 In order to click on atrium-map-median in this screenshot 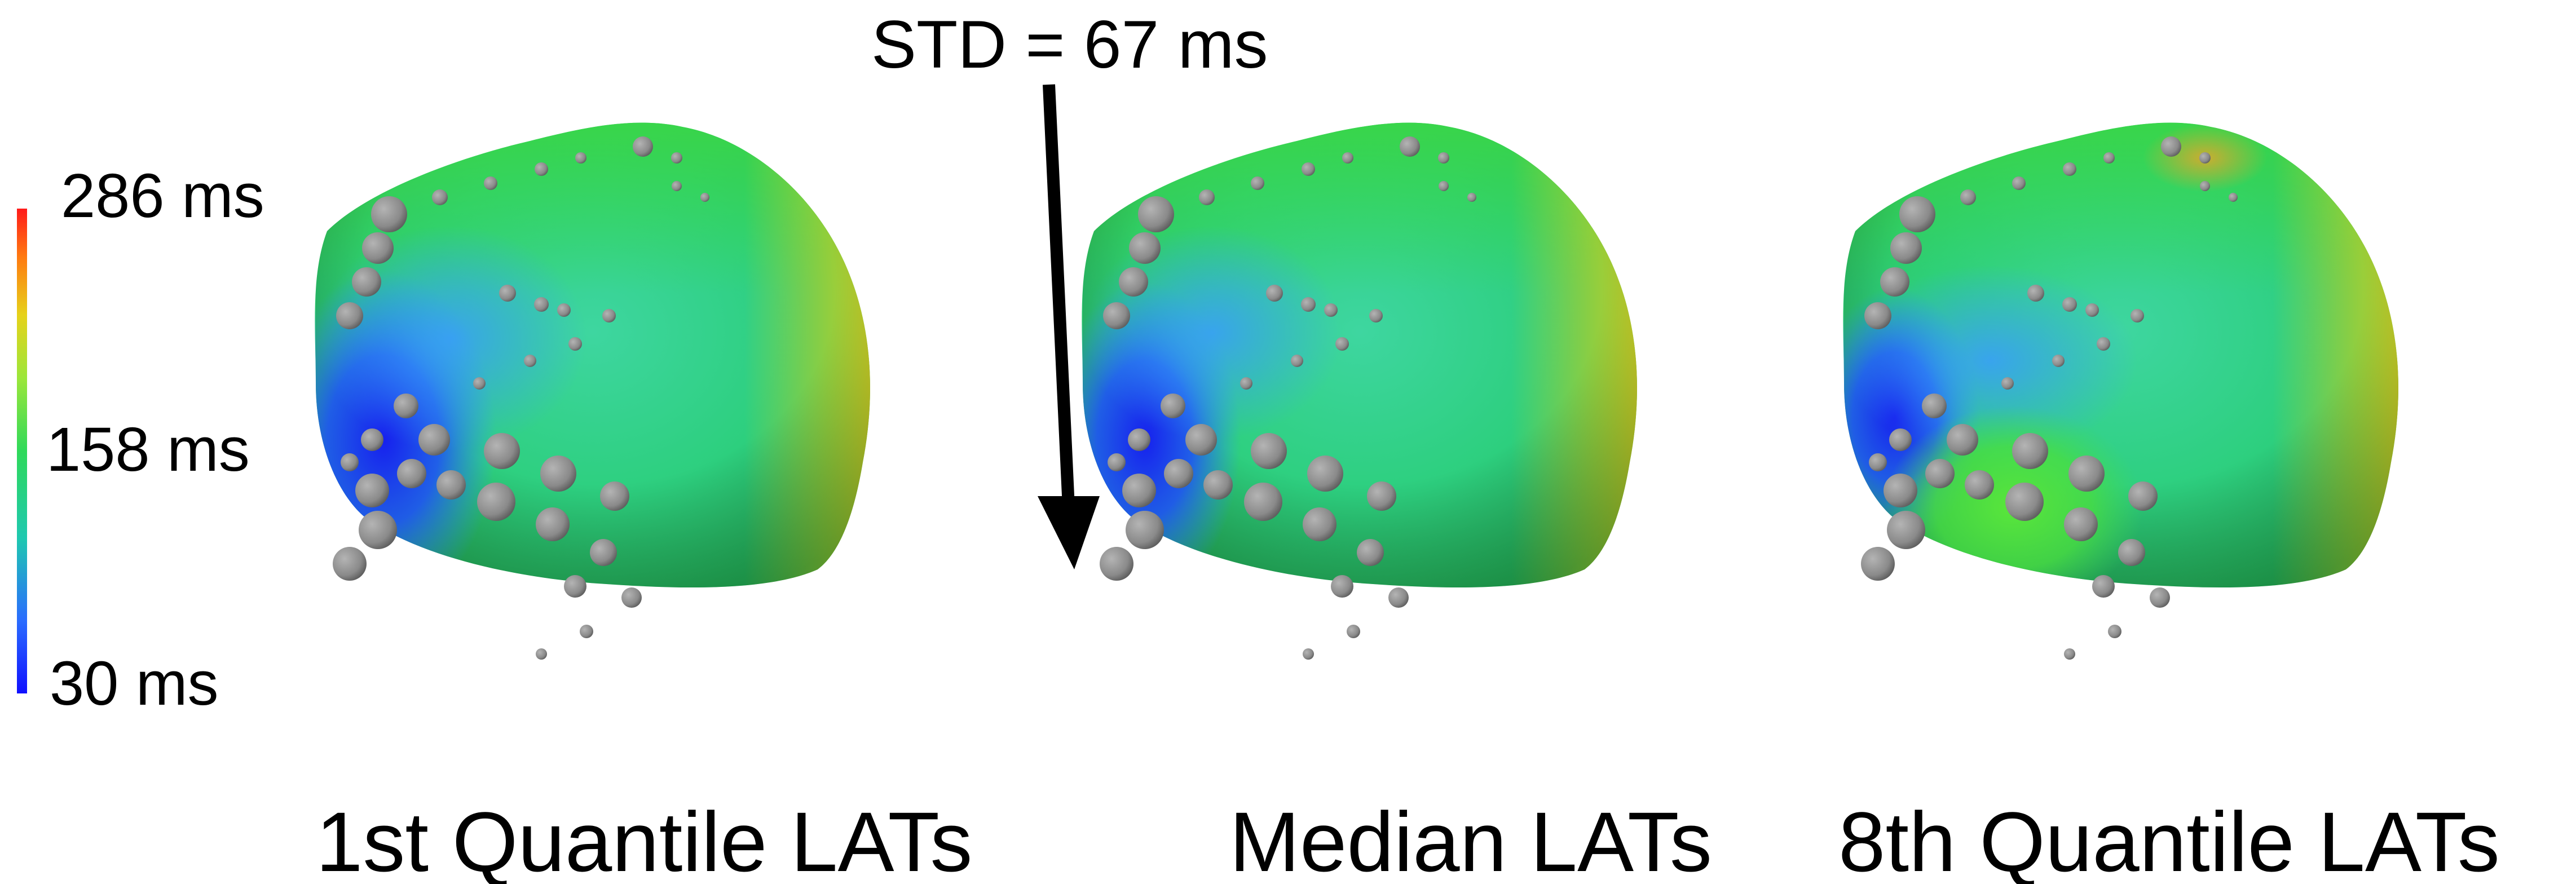, I will do `click(1364, 386)`.